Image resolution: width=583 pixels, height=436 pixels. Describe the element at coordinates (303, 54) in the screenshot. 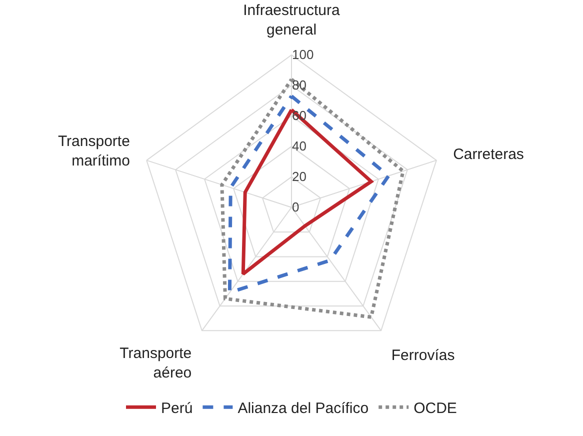

I see `y-tick-label: 100` at that location.